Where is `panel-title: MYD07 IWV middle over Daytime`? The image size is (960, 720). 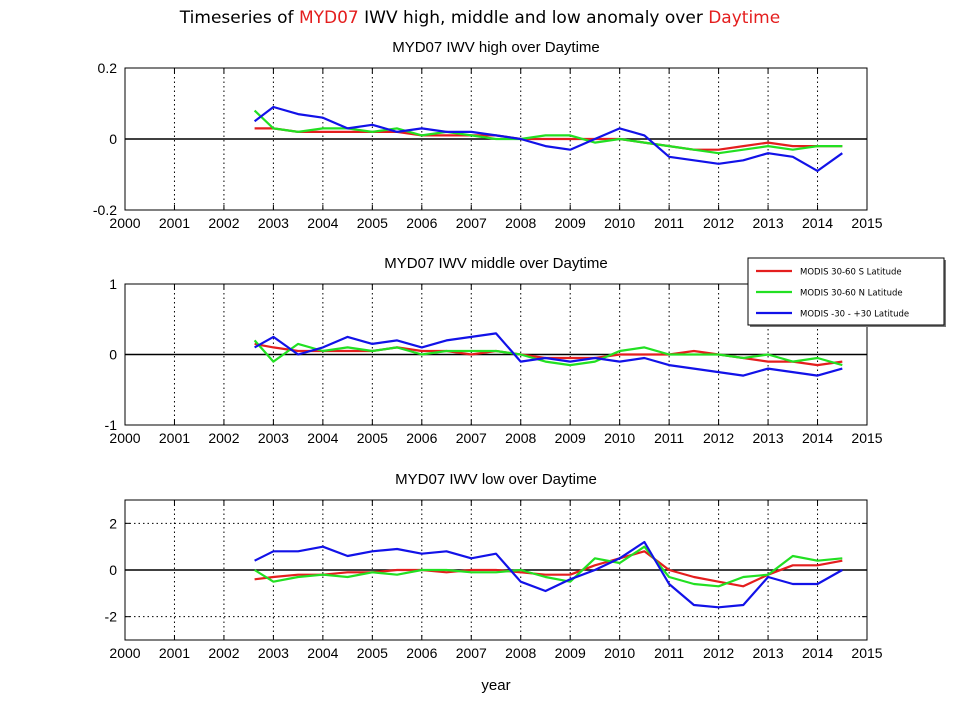
panel-title: MYD07 IWV middle over Daytime is located at coordinates (495, 263).